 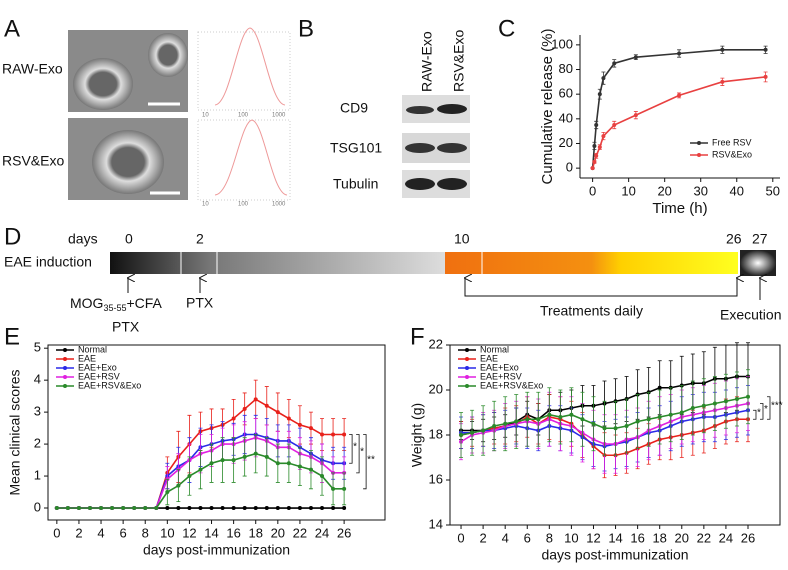 What do you see at coordinates (129, 239) in the screenshot?
I see `timeline-day: 0` at bounding box center [129, 239].